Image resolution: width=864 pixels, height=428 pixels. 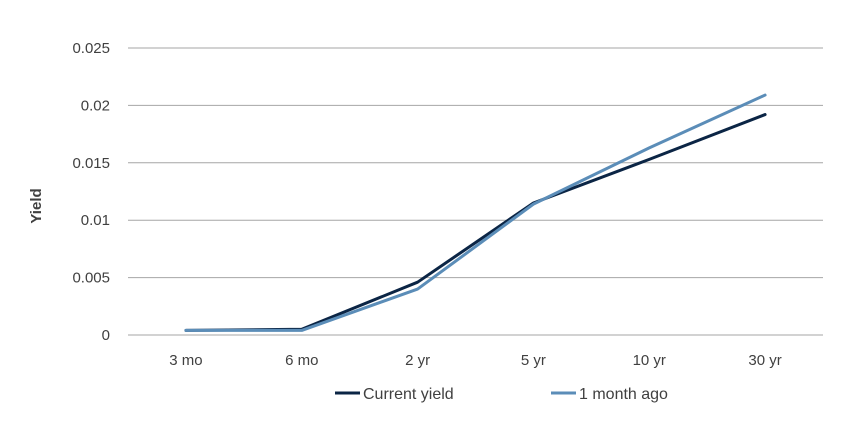 I want to click on legend: Current yield 1 month ago, so click(x=501, y=394).